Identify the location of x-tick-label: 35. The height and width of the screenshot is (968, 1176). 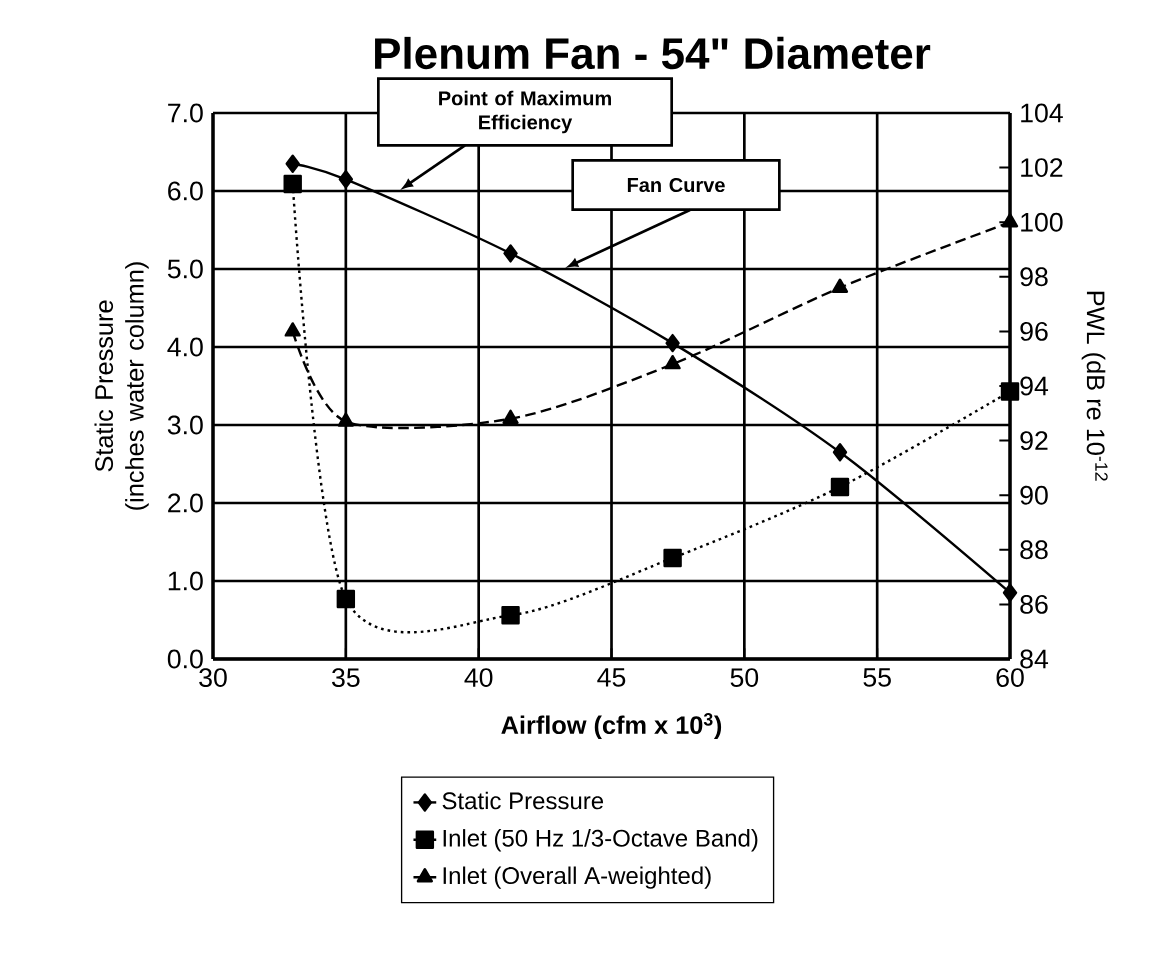
(346, 678).